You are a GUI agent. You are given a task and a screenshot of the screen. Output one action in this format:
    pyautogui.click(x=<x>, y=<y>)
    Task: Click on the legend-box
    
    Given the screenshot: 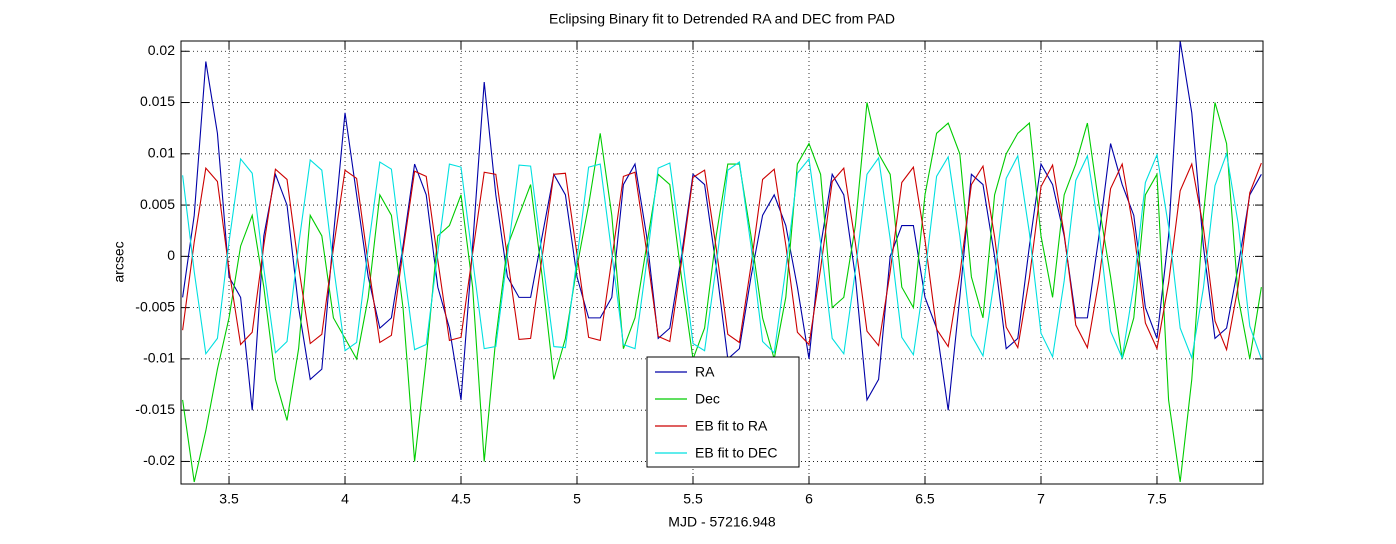 What is the action you would take?
    pyautogui.click(x=723, y=412)
    